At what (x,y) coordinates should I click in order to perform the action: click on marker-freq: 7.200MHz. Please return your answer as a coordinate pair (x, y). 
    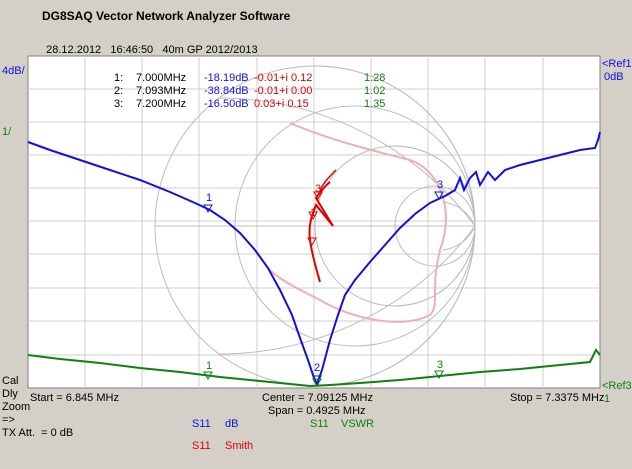
    Looking at the image, I should click on (161, 104).